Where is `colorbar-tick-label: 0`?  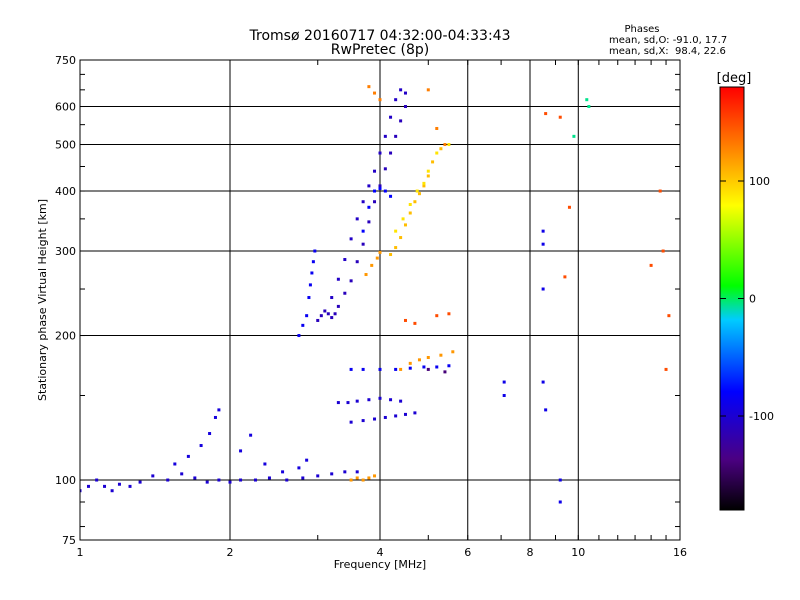 colorbar-tick-label: 0 is located at coordinates (752, 299).